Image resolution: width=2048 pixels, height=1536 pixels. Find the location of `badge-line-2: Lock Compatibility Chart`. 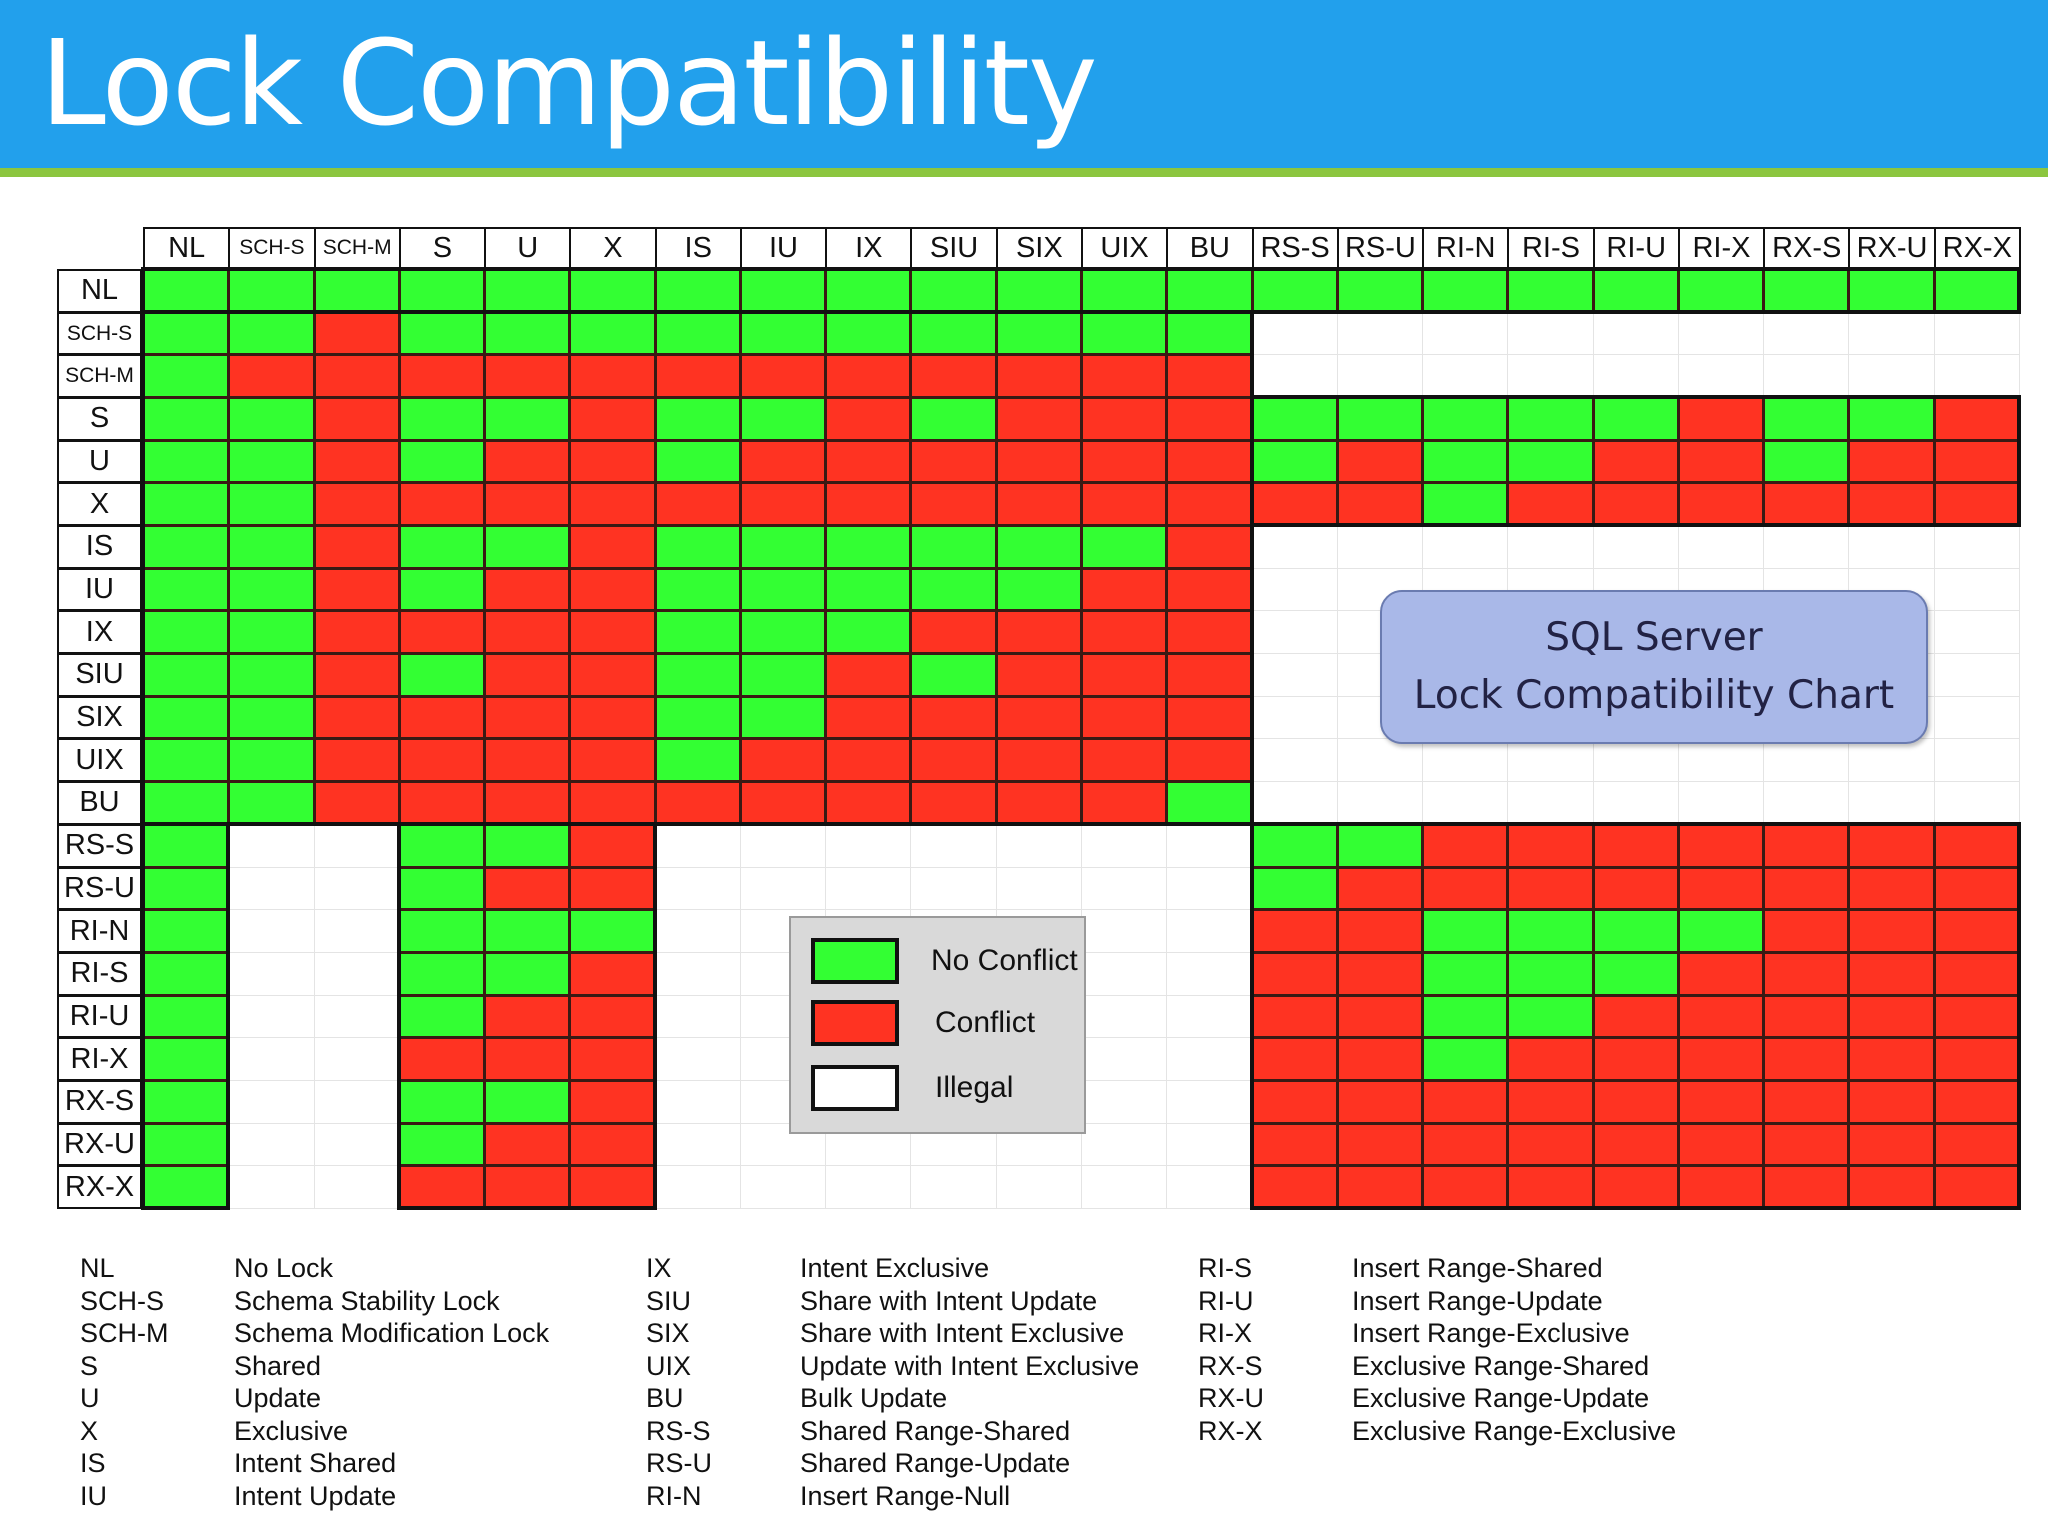

badge-line-2: Lock Compatibility Chart is located at coordinates (1654, 695).